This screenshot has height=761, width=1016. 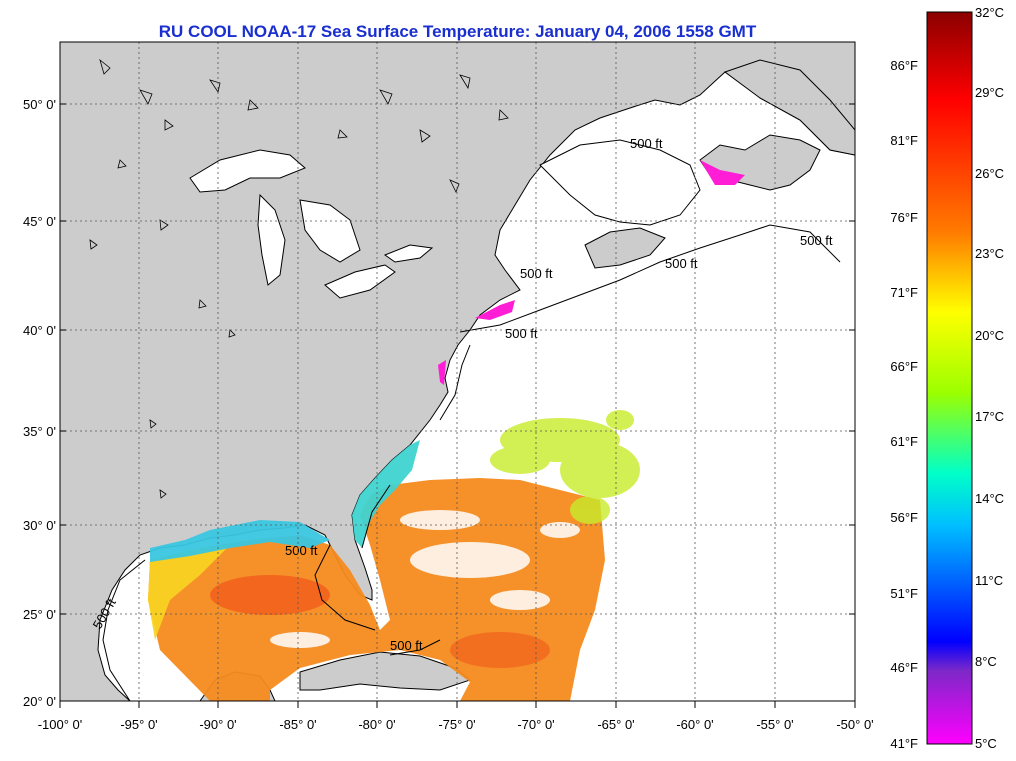 I want to click on colorbar-celsius-label: 20°C, so click(x=989, y=335).